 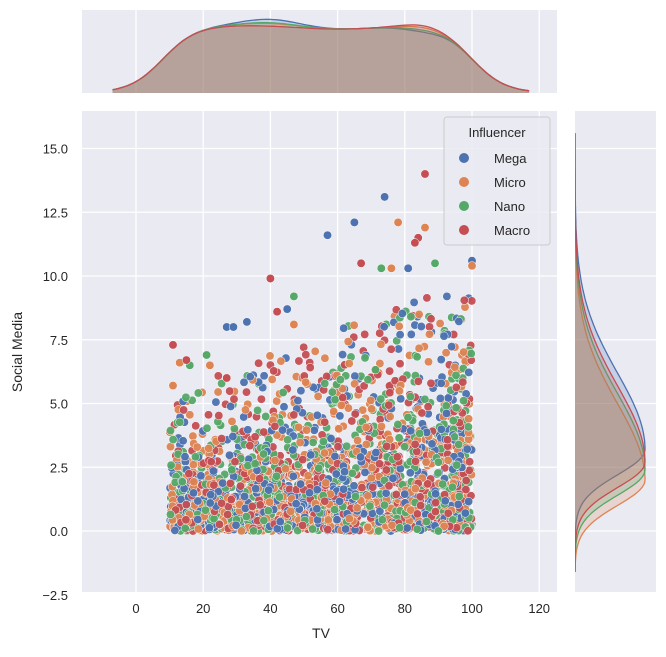 I want to click on x-axis-ticks: 0 20 40 60 80 100 120, so click(x=341, y=608).